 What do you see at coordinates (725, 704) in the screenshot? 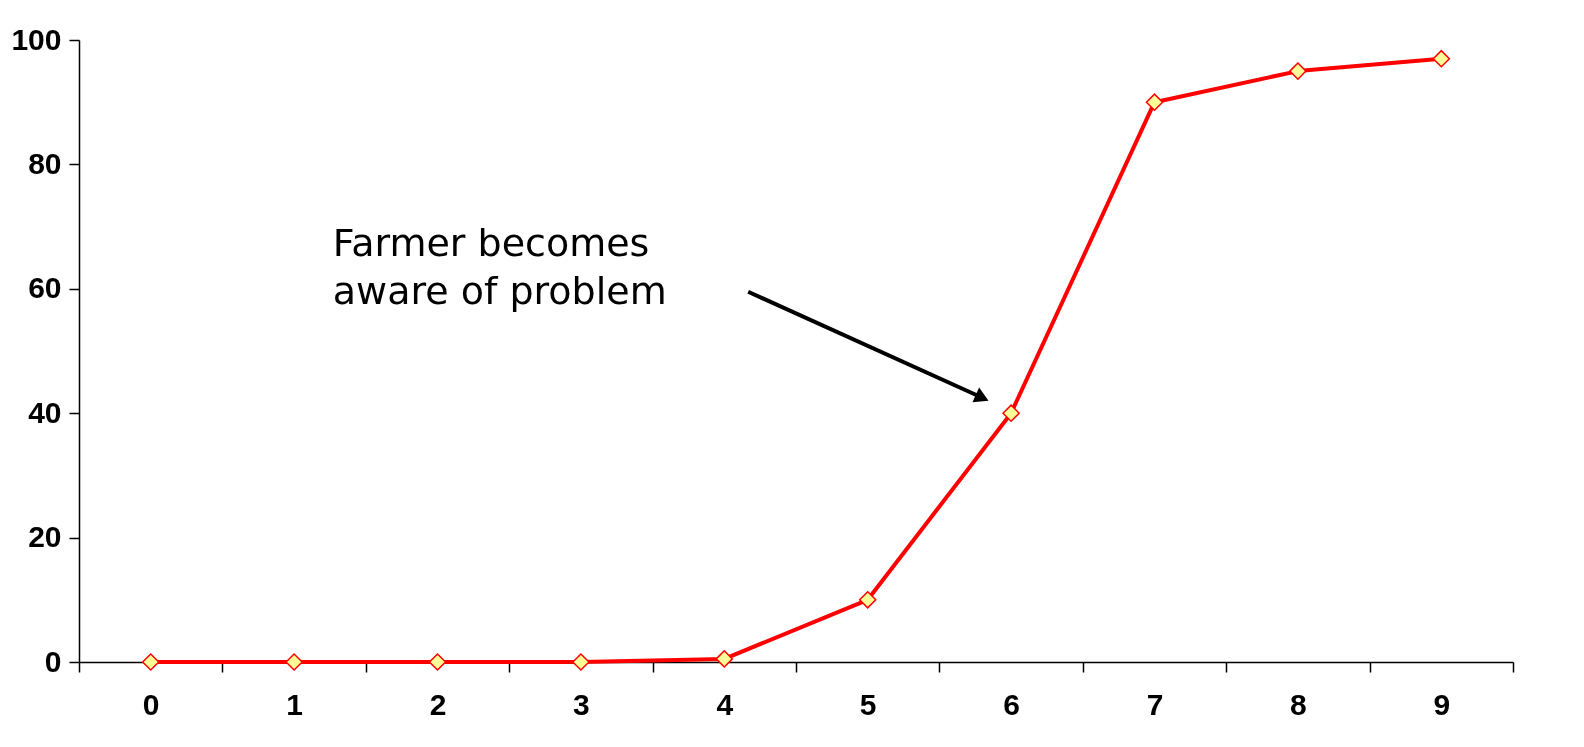
I see `x-tick-label: 4` at bounding box center [725, 704].